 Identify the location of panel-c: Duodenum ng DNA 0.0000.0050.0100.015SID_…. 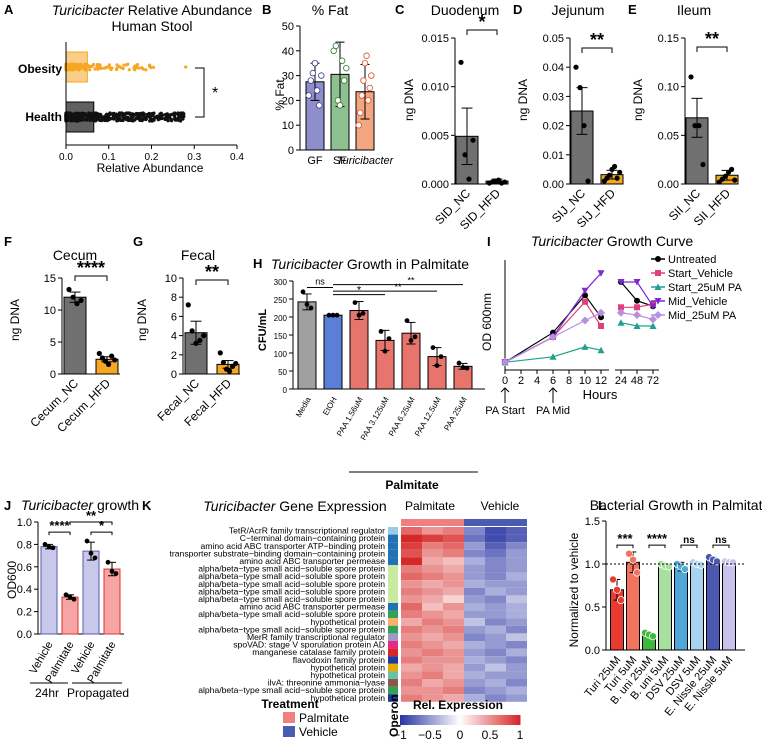
(455, 117).